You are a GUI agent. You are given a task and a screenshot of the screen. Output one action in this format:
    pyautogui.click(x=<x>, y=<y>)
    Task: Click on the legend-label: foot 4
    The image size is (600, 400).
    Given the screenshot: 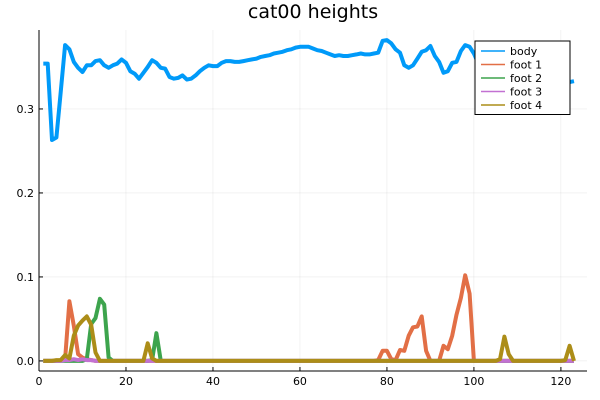 What is the action you would take?
    pyautogui.click(x=526, y=105)
    